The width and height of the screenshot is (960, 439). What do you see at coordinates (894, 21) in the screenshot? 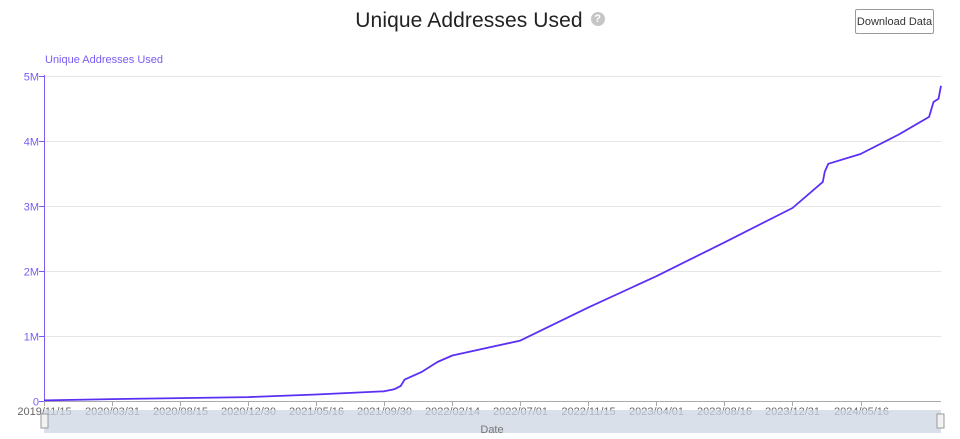
I see `download-data-button: Download Data` at bounding box center [894, 21].